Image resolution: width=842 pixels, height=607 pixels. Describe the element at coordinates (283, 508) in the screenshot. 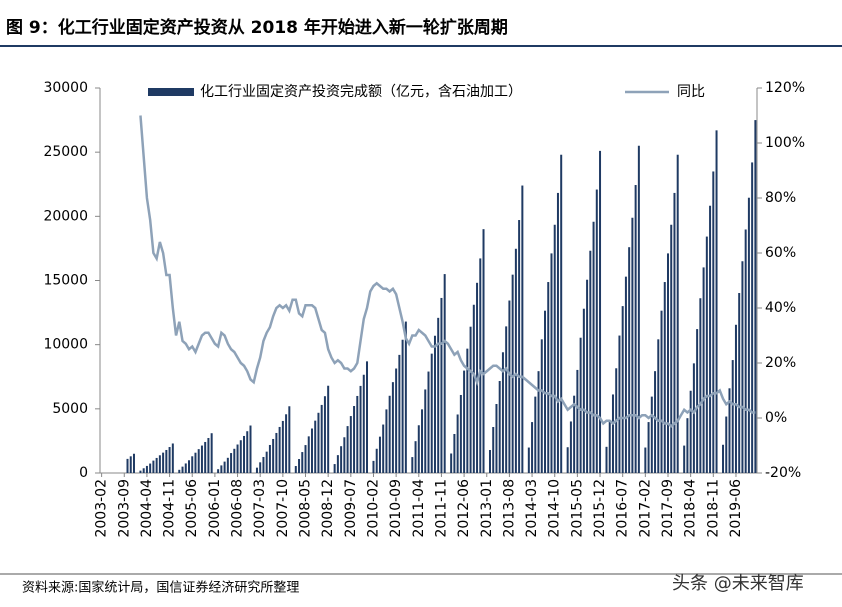

I see `x-tick-label: 2007-10` at that location.